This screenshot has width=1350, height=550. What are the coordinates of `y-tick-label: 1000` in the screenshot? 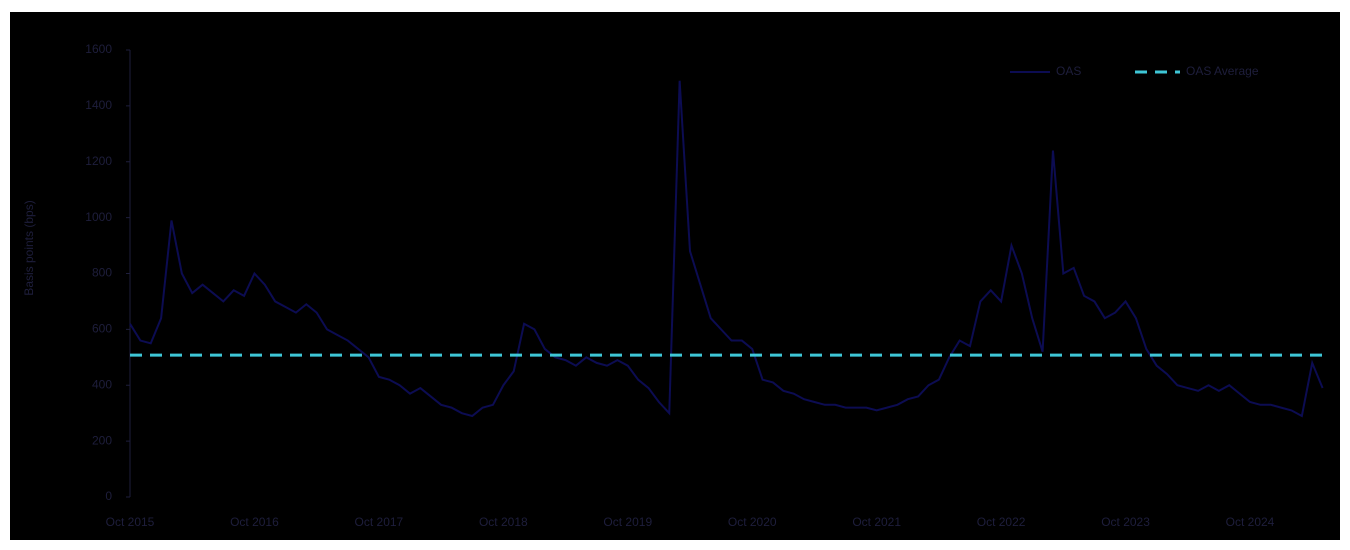 It's located at (98, 217).